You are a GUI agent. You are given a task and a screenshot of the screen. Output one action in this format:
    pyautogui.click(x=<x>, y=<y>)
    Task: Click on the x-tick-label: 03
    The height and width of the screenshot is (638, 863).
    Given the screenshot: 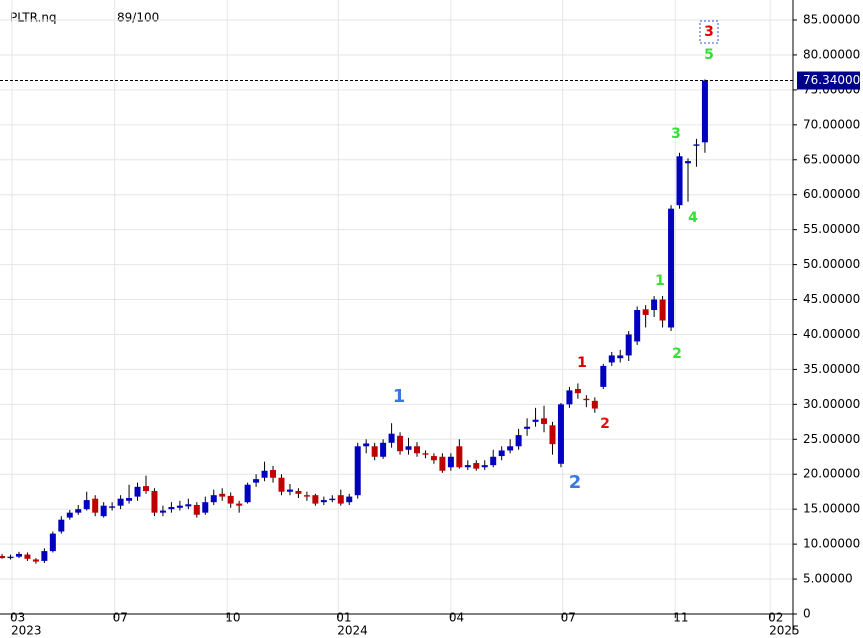 What is the action you would take?
    pyautogui.click(x=17, y=618)
    